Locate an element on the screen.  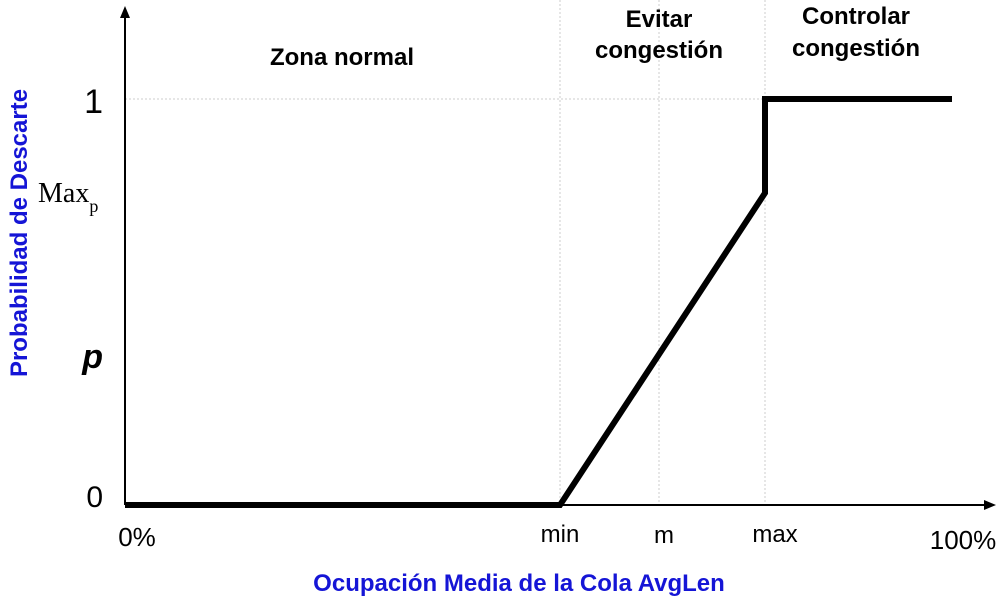
y-axis-title: Probabilidad de Descarte is located at coordinates (19, 233).